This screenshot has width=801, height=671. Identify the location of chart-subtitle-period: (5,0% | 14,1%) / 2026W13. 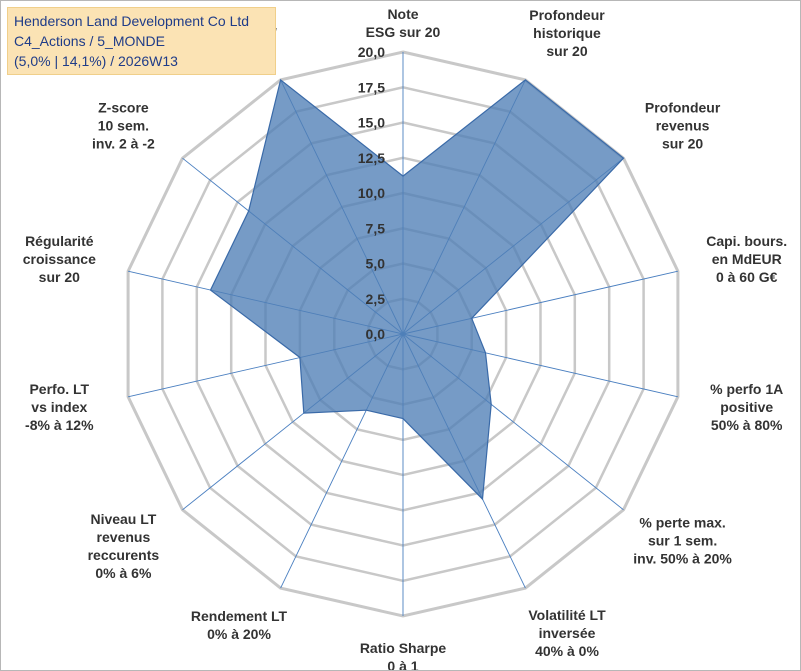
(96, 61).